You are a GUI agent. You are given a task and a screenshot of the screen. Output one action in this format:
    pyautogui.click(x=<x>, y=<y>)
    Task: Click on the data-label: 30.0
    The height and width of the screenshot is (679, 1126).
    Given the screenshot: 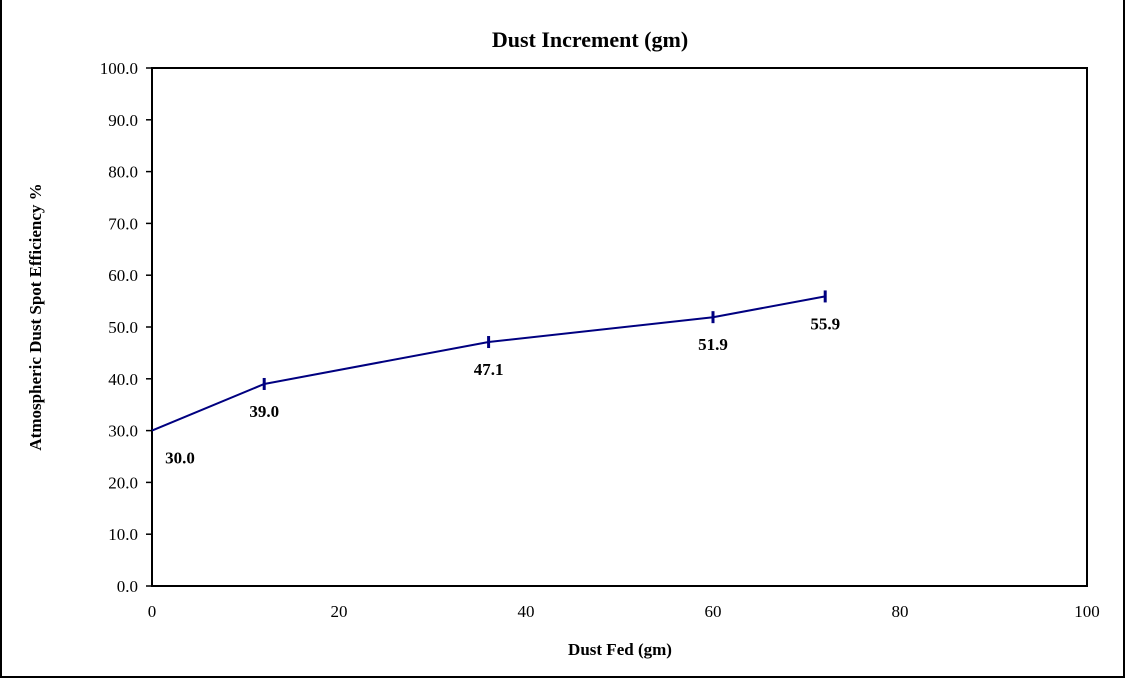 What is the action you would take?
    pyautogui.click(x=180, y=458)
    